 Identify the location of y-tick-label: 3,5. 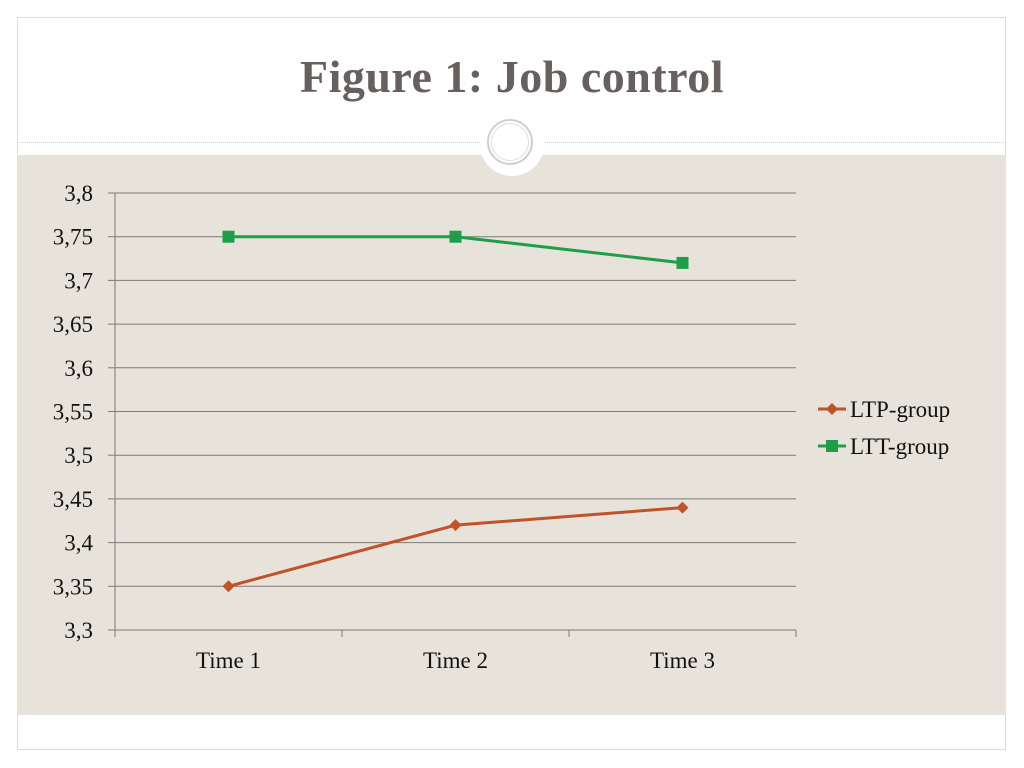
(78, 455).